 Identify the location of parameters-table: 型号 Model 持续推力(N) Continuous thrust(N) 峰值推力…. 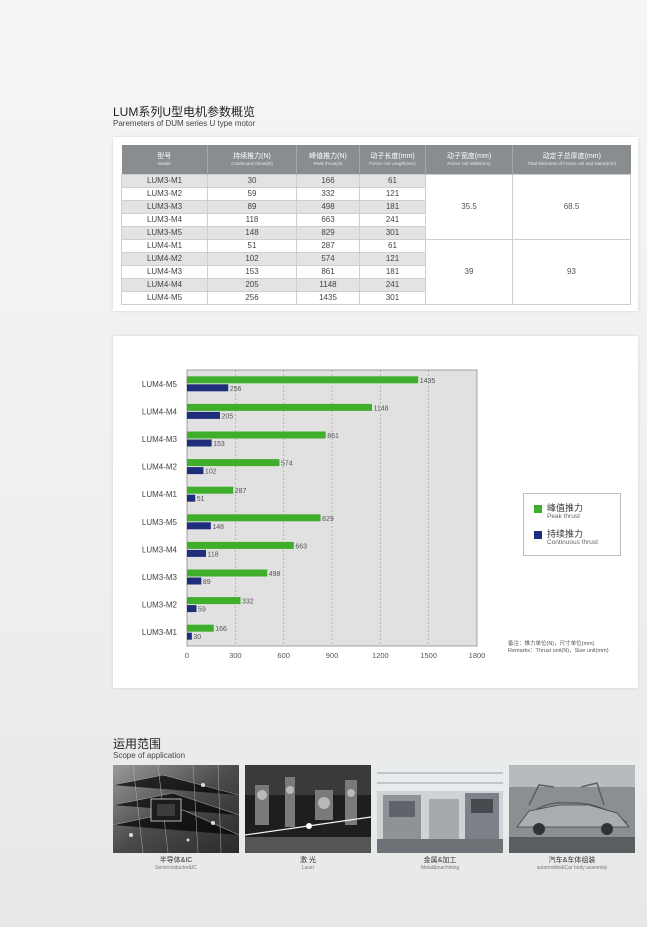
(376, 225).